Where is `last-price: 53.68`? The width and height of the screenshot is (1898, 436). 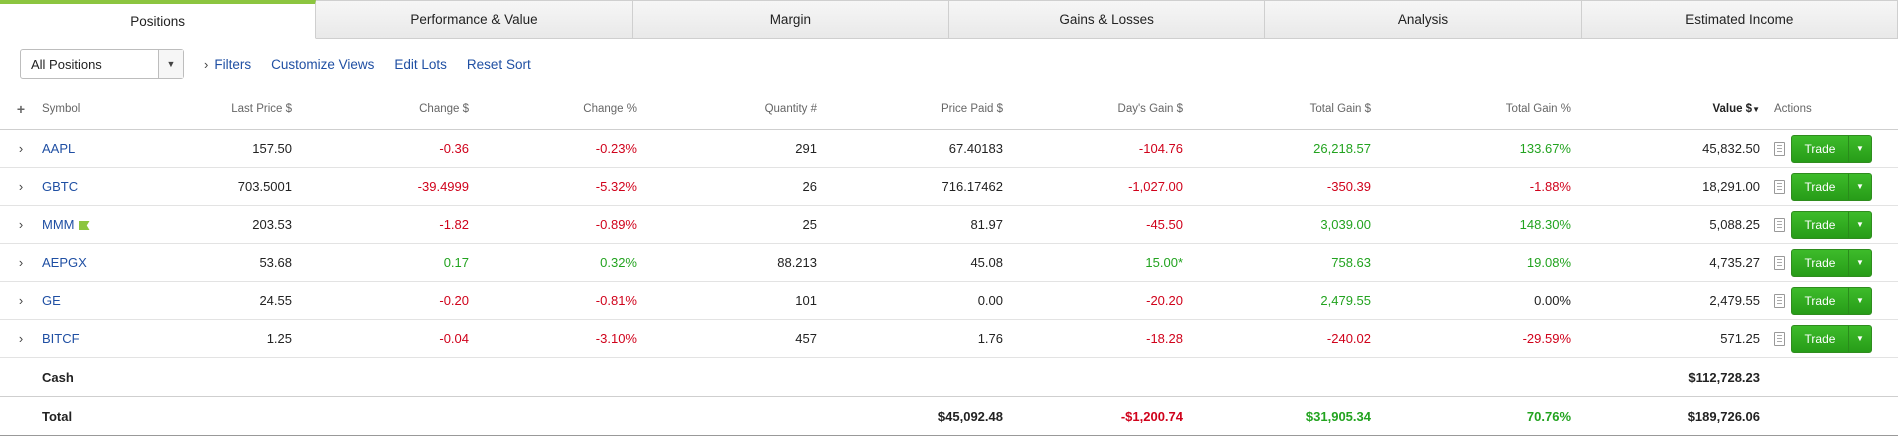 last-price: 53.68 is located at coordinates (227, 262).